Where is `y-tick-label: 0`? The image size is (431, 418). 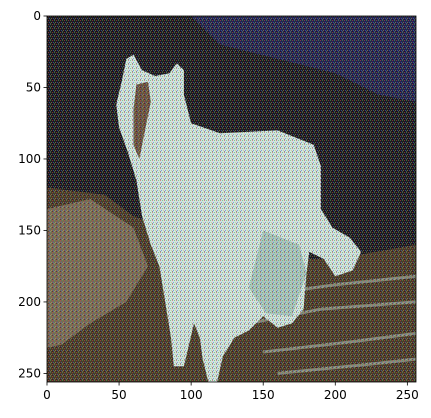
y-tick-label: 0 is located at coordinates (37, 16).